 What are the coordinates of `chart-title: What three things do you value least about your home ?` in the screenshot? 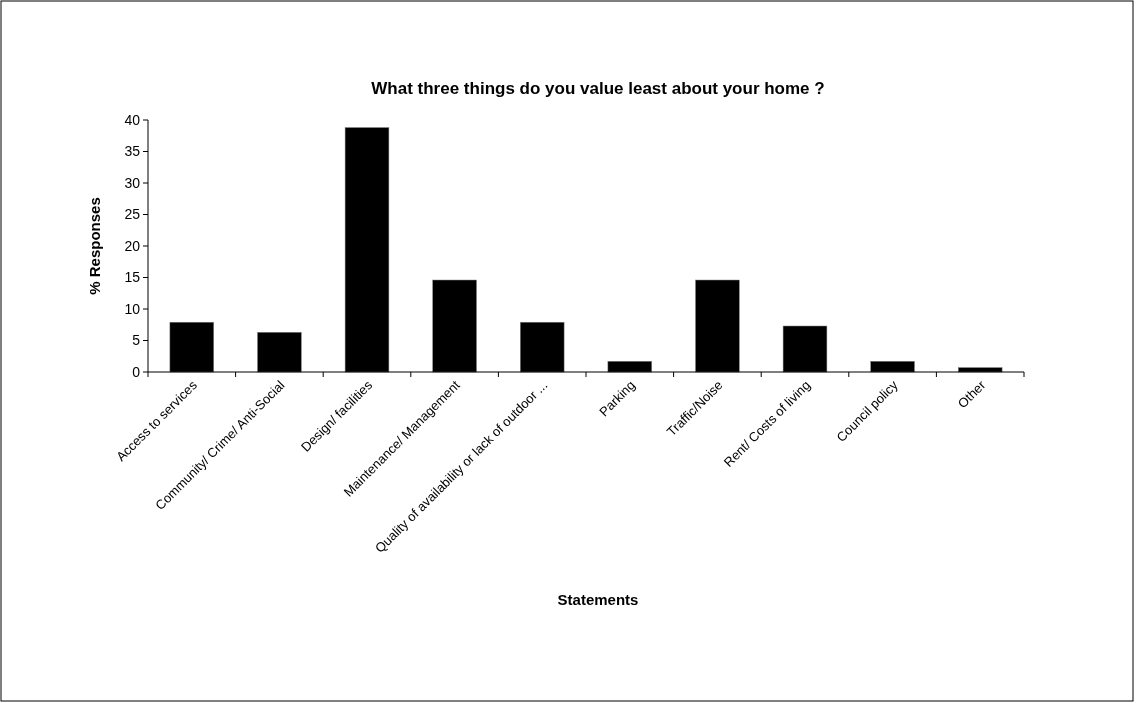 It's located at (598, 88).